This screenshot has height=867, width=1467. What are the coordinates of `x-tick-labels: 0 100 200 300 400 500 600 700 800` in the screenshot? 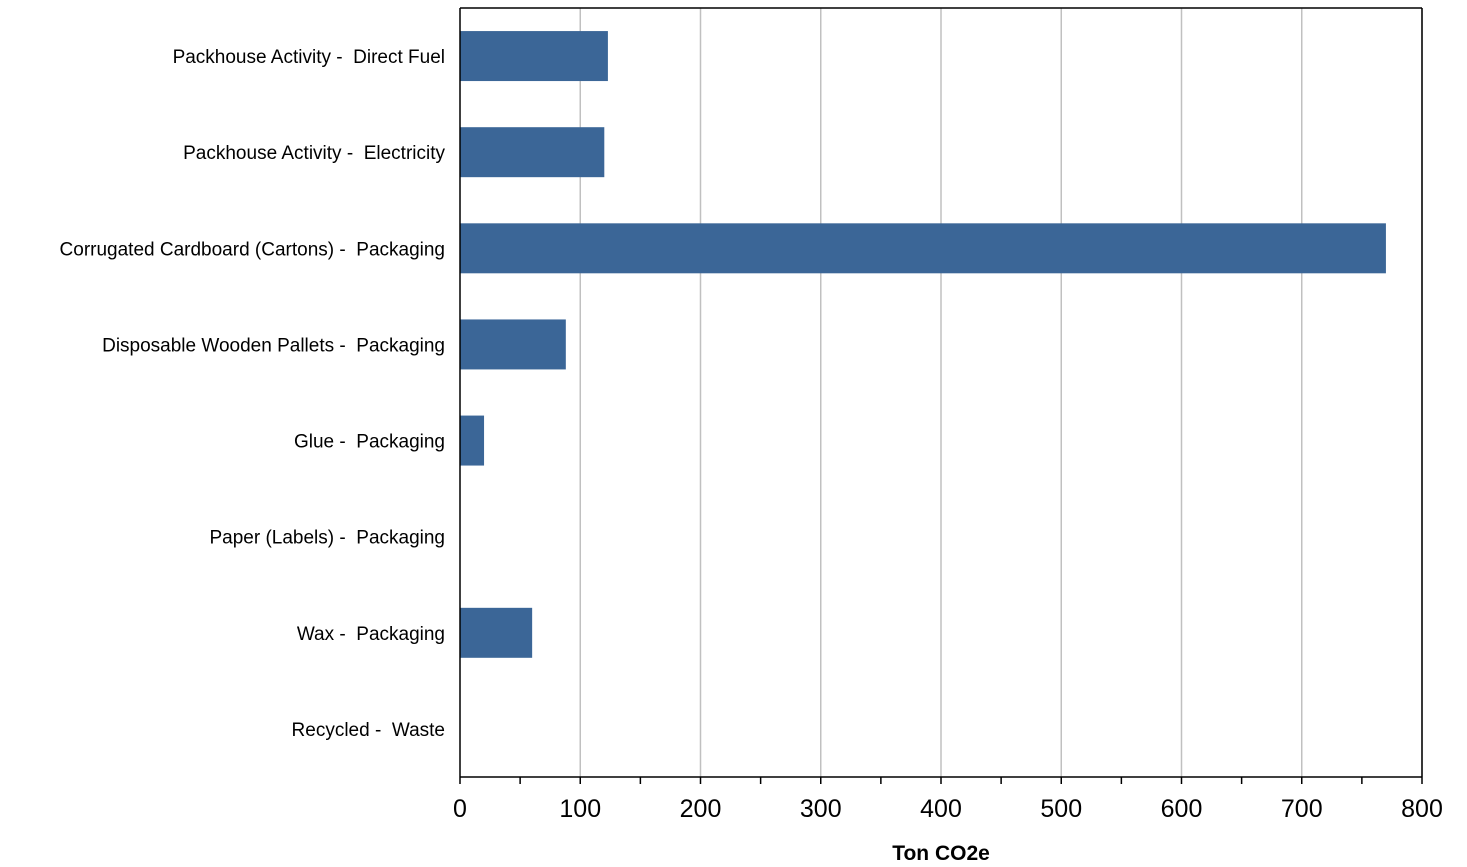 It's located at (948, 809).